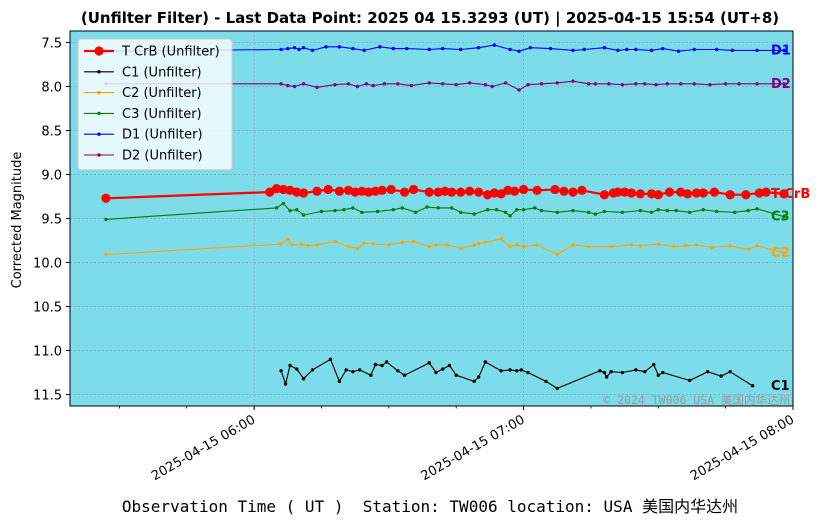 The image size is (826, 524). What do you see at coordinates (51, 220) in the screenshot?
I see `y-axis-ticks: 7.5 8.0 8.5 9.0 9.5 10.0 10.5 11.0 11.5` at bounding box center [51, 220].